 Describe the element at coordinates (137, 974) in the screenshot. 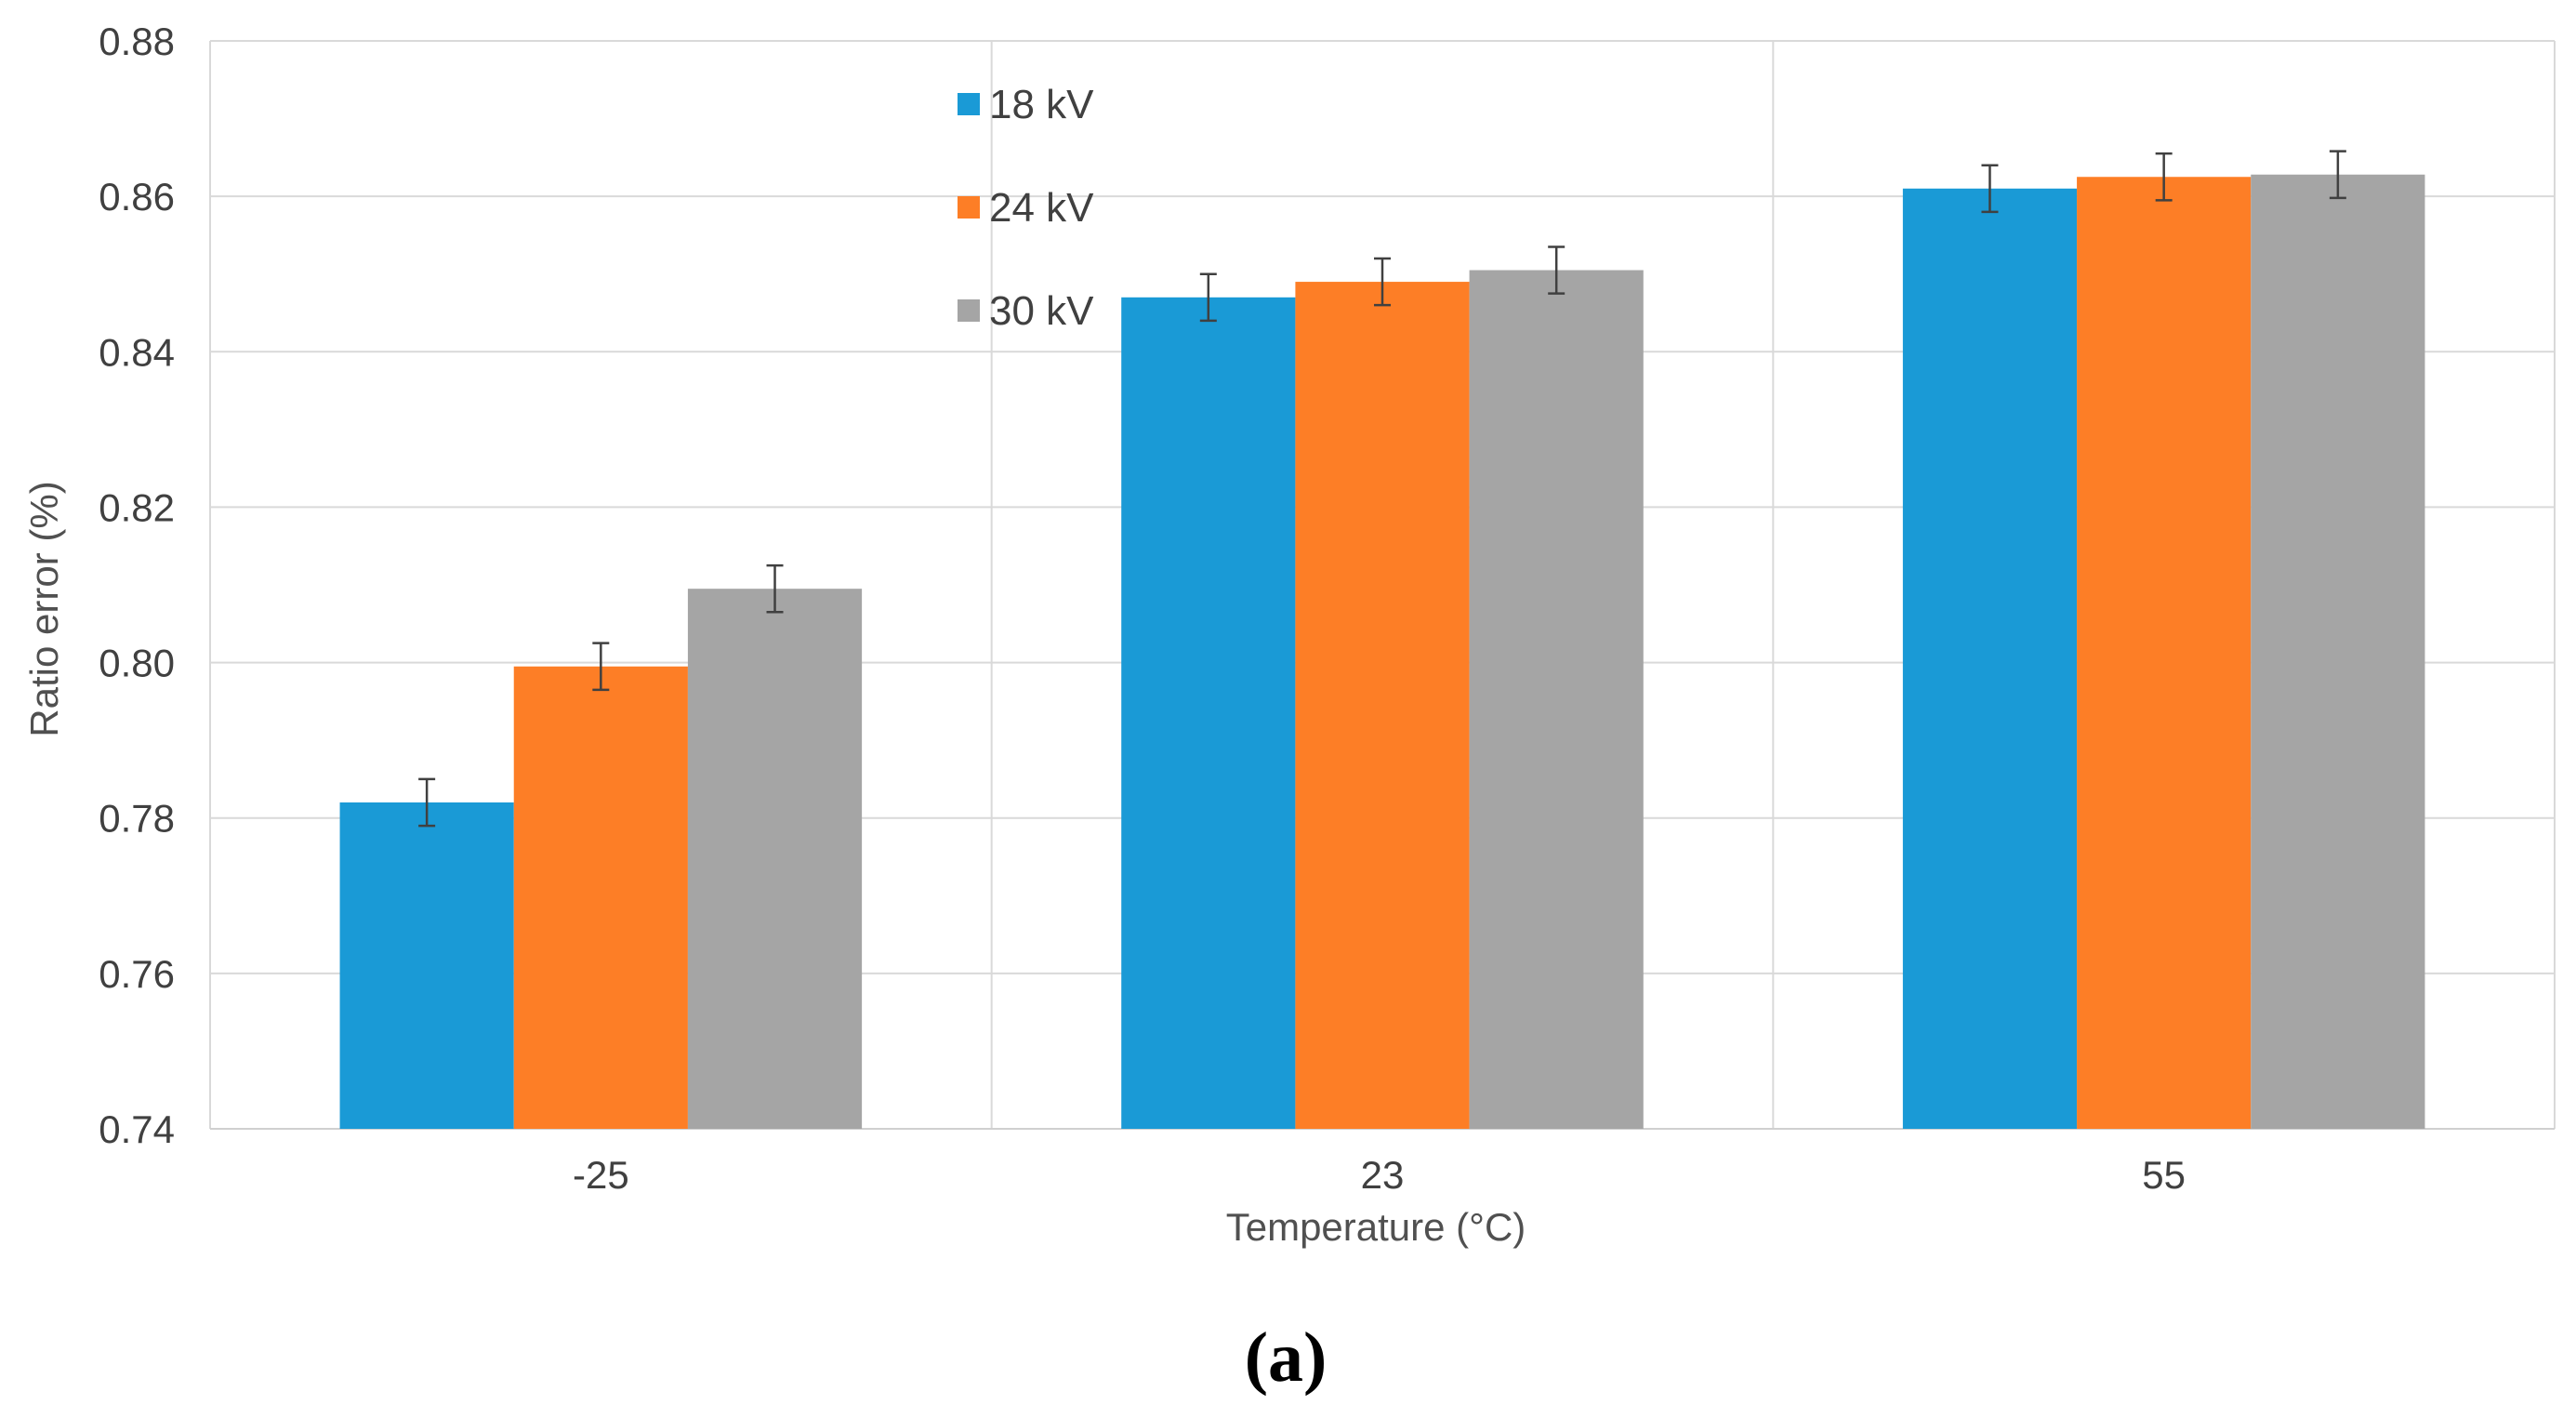

I see `y-tick-label: 0.76` at that location.